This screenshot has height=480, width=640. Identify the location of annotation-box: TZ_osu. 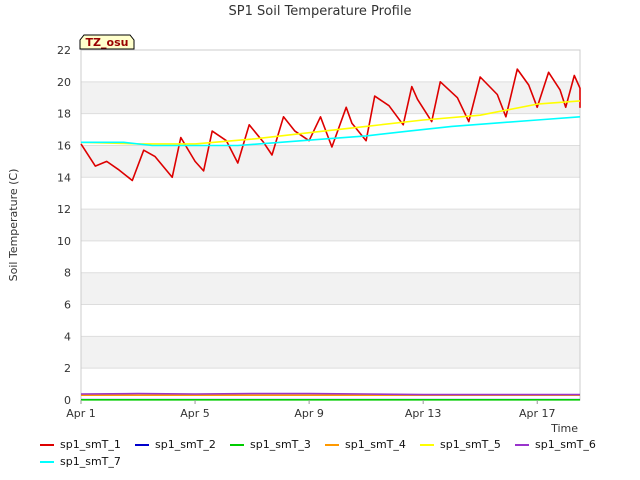
(107, 42).